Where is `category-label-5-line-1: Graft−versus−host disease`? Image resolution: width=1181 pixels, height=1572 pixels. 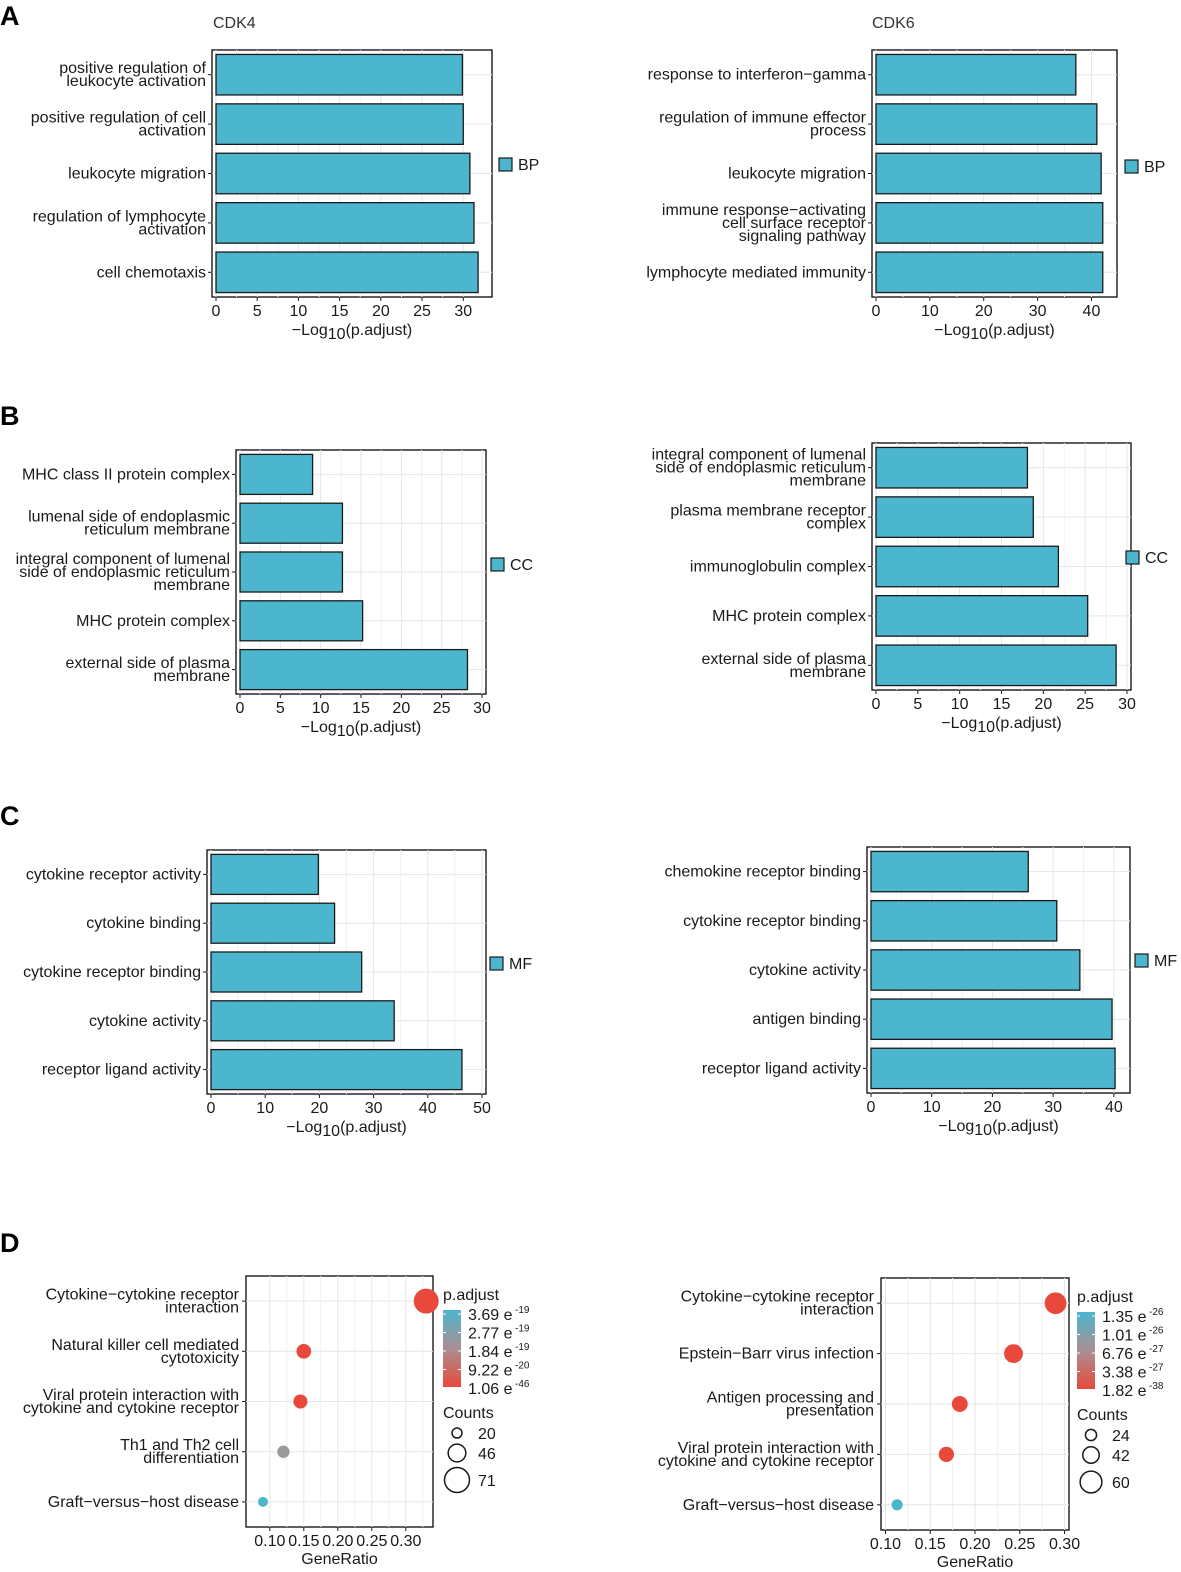 category-label-5-line-1: Graft−versus−host disease is located at coordinates (143, 1502).